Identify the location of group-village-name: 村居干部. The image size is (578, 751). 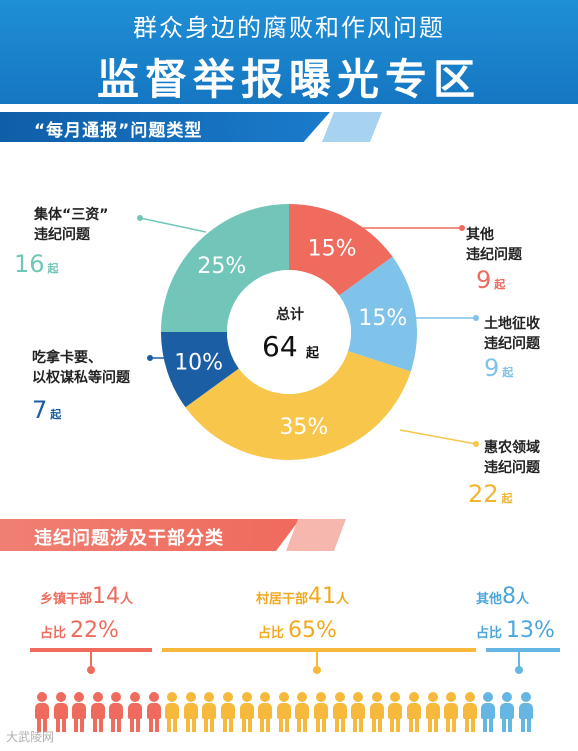
(282, 599).